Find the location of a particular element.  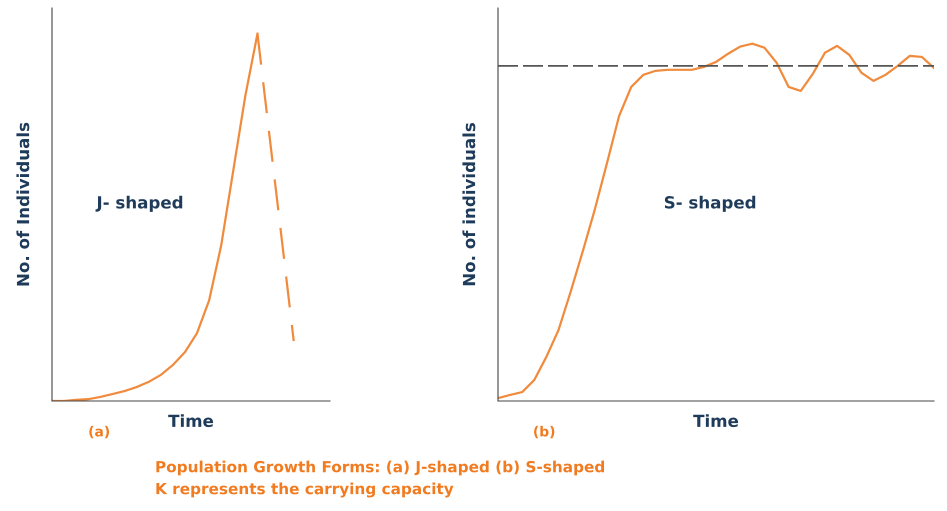

annotation: J- shaped is located at coordinates (139, 204).